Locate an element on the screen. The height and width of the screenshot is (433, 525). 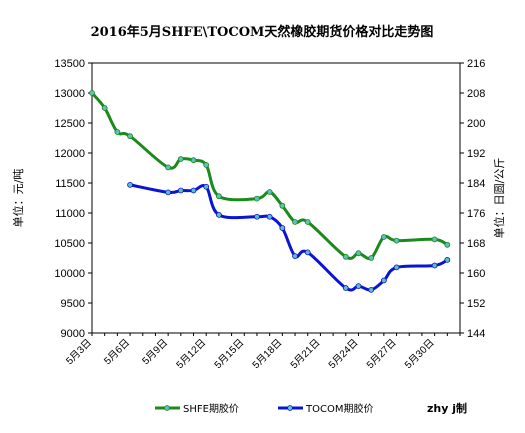
right-tick-label: 192 is located at coordinates (476, 154).